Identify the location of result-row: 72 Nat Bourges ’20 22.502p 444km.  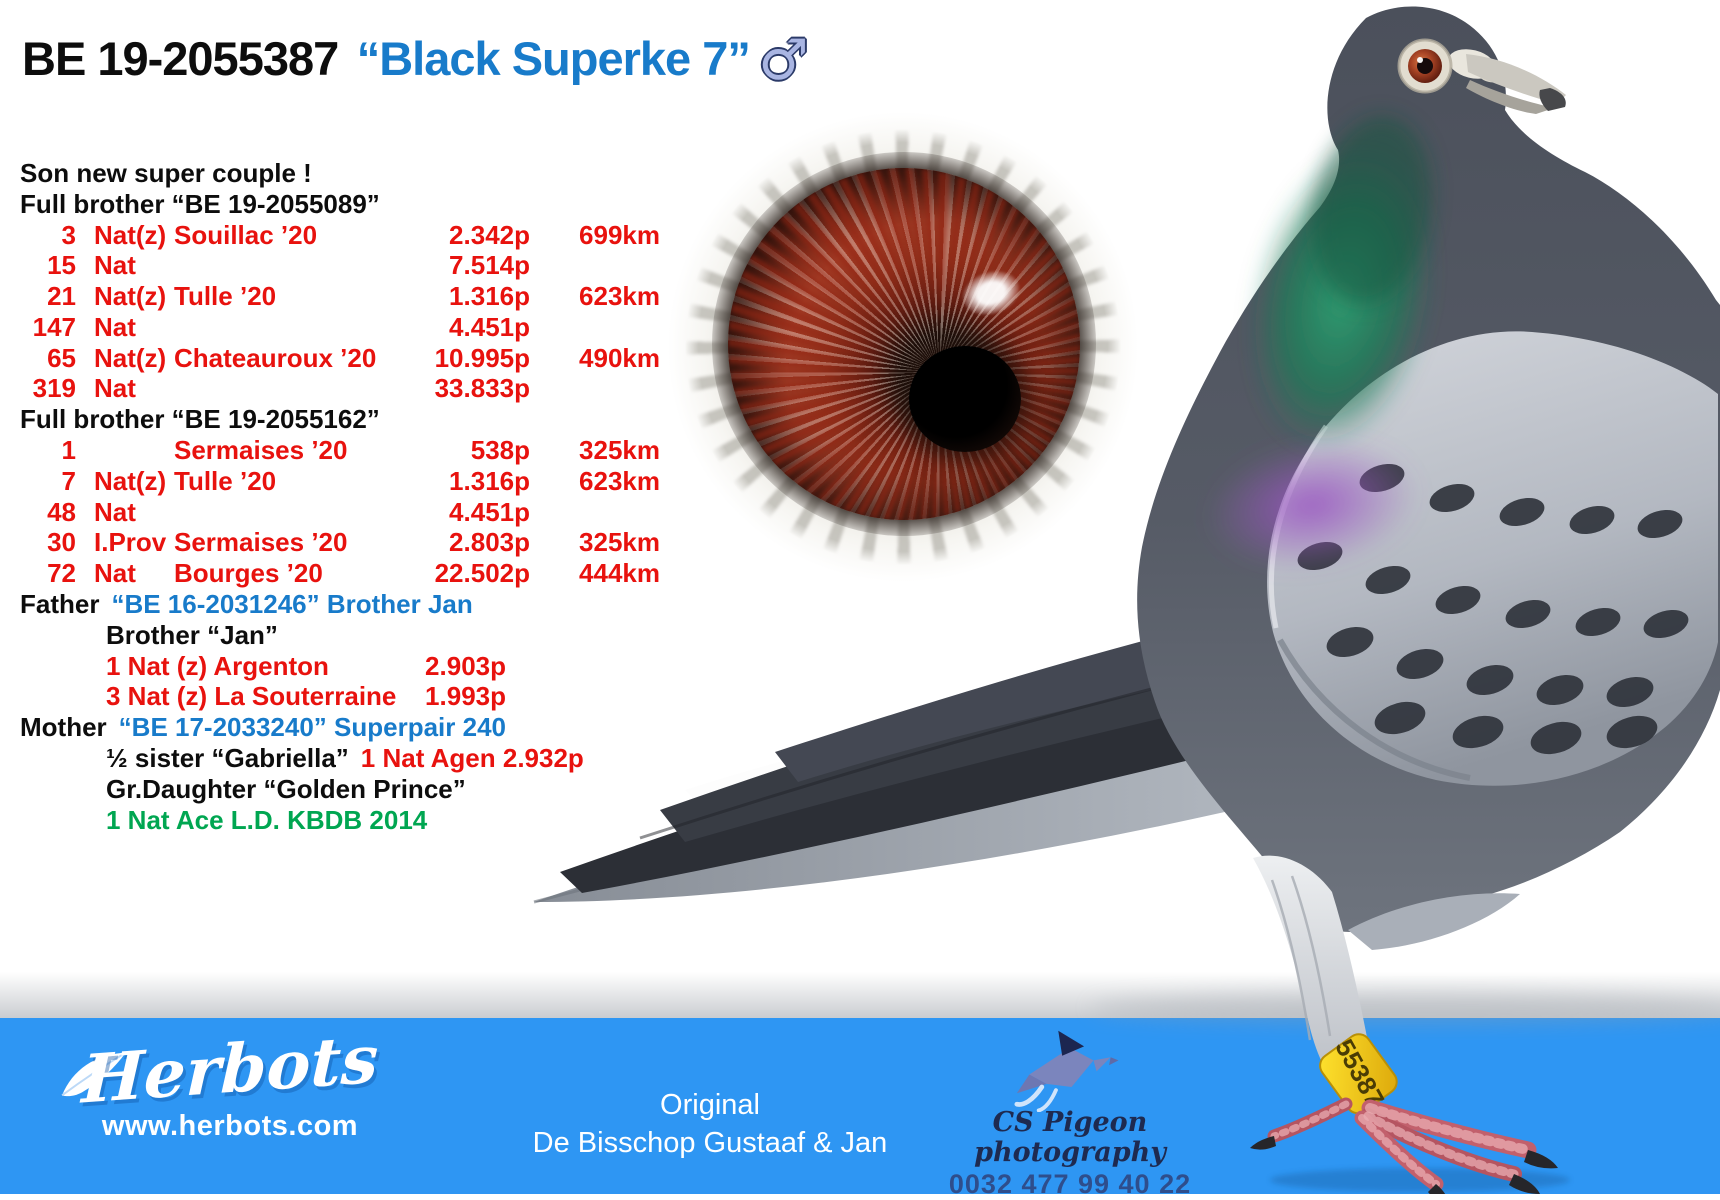
(340, 573).